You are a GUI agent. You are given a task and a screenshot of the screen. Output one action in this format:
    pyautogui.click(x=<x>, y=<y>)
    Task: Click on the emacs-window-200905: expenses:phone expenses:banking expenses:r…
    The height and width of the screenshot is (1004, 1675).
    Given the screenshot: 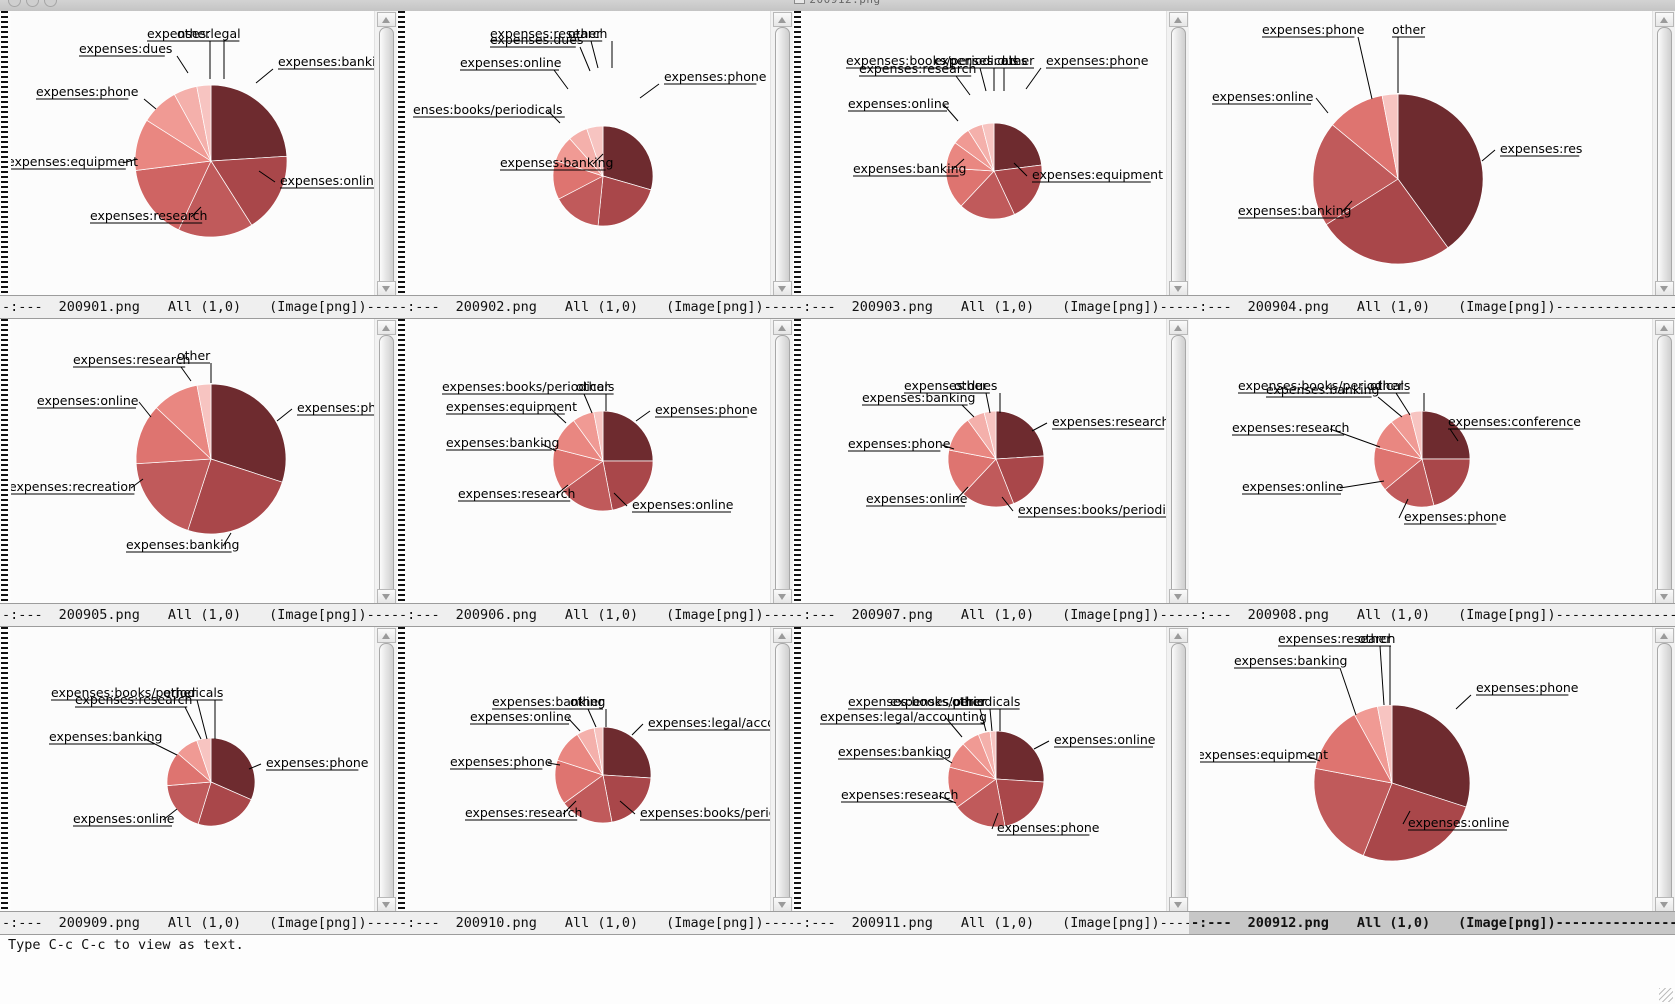 What is the action you would take?
    pyautogui.click(x=198, y=473)
    